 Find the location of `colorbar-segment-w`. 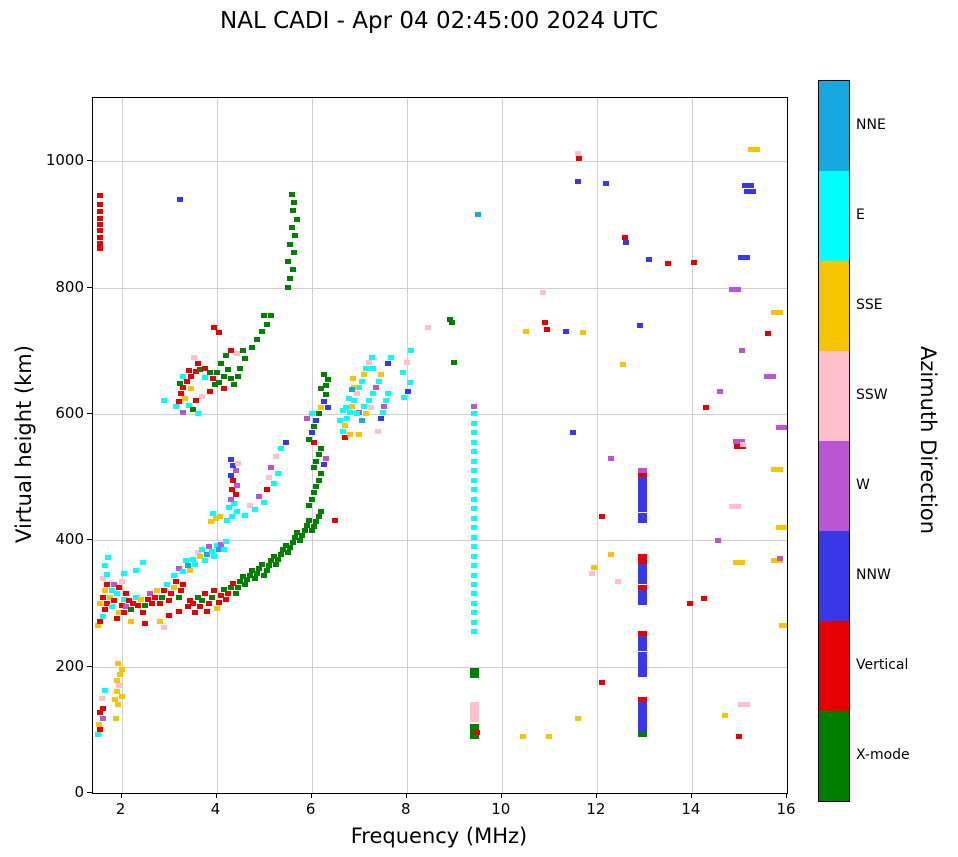

colorbar-segment-w is located at coordinates (834, 486).